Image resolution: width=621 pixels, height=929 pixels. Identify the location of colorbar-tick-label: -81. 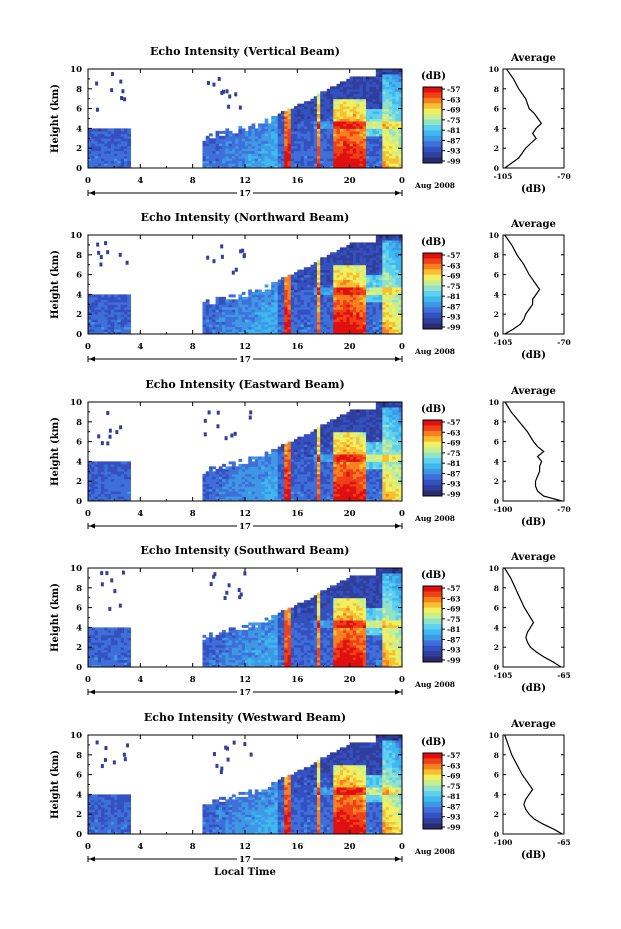
(454, 130).